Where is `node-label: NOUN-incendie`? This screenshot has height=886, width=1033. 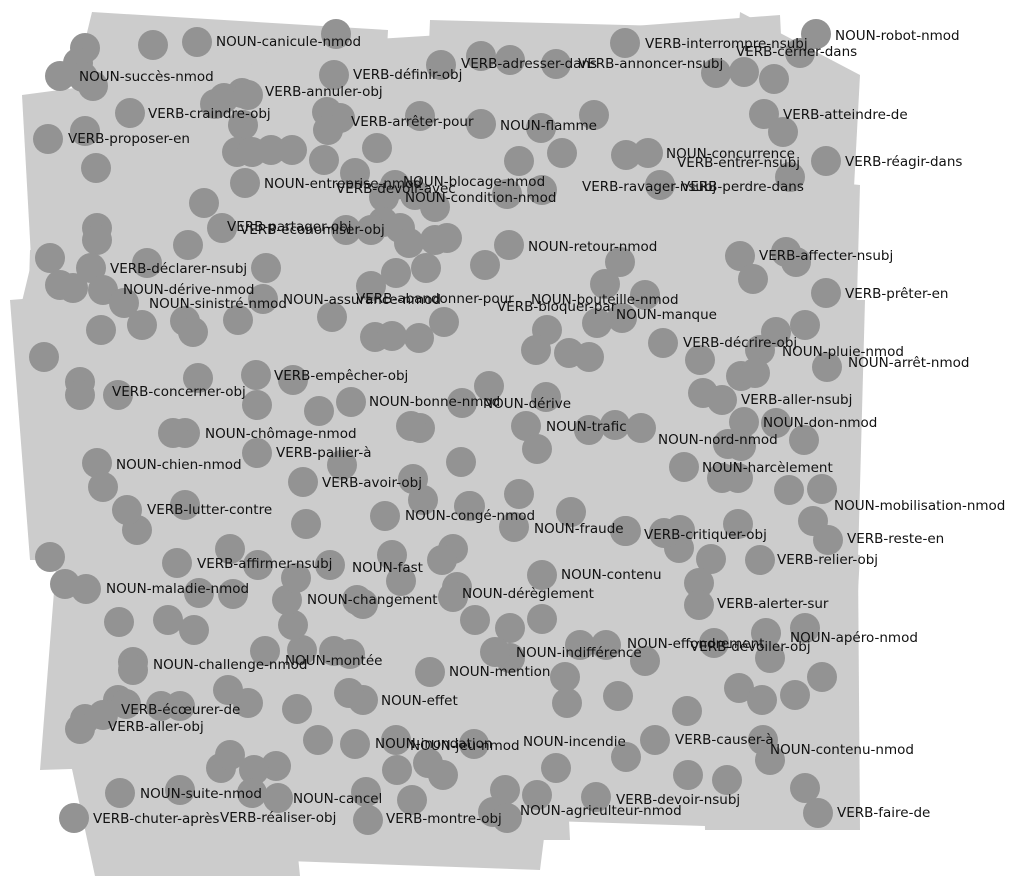 node-label: NOUN-incendie is located at coordinates (574, 742).